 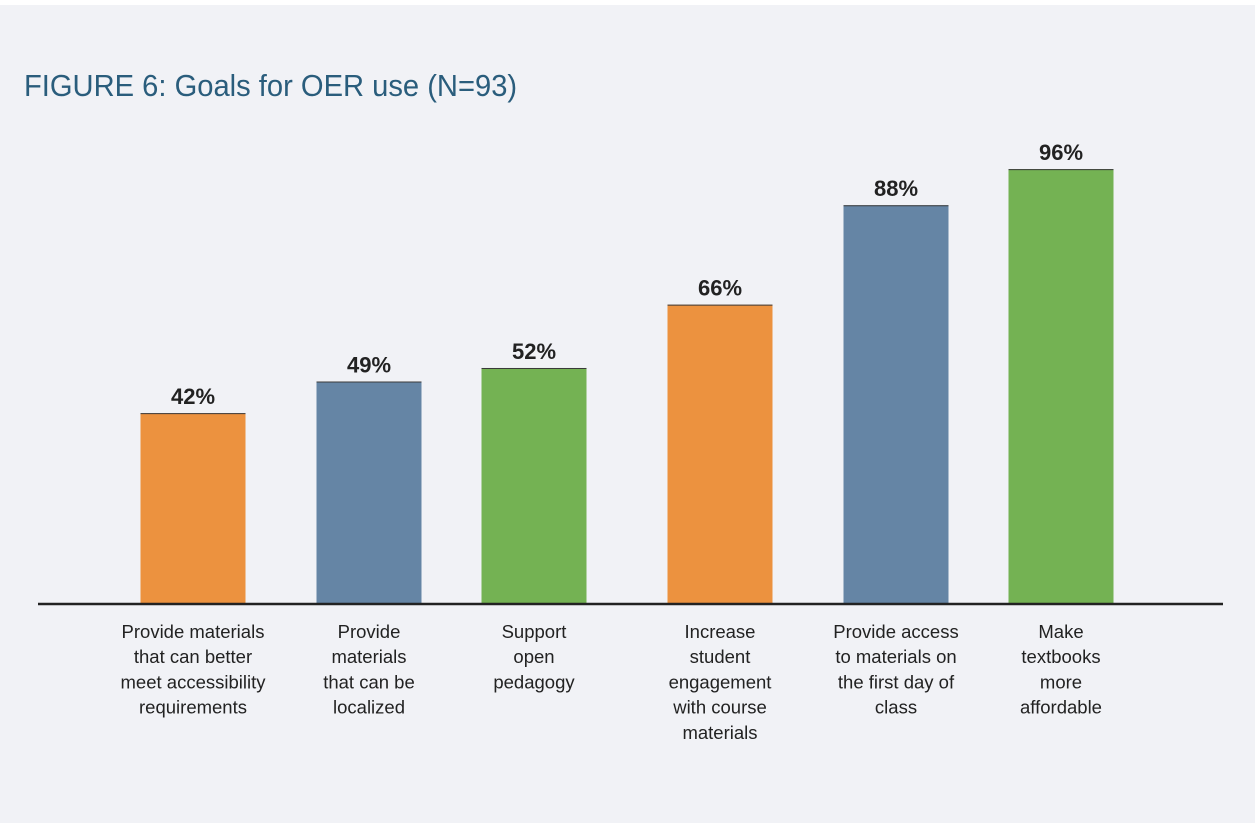 What do you see at coordinates (534, 351) in the screenshot?
I see `value-label-3: 52%` at bounding box center [534, 351].